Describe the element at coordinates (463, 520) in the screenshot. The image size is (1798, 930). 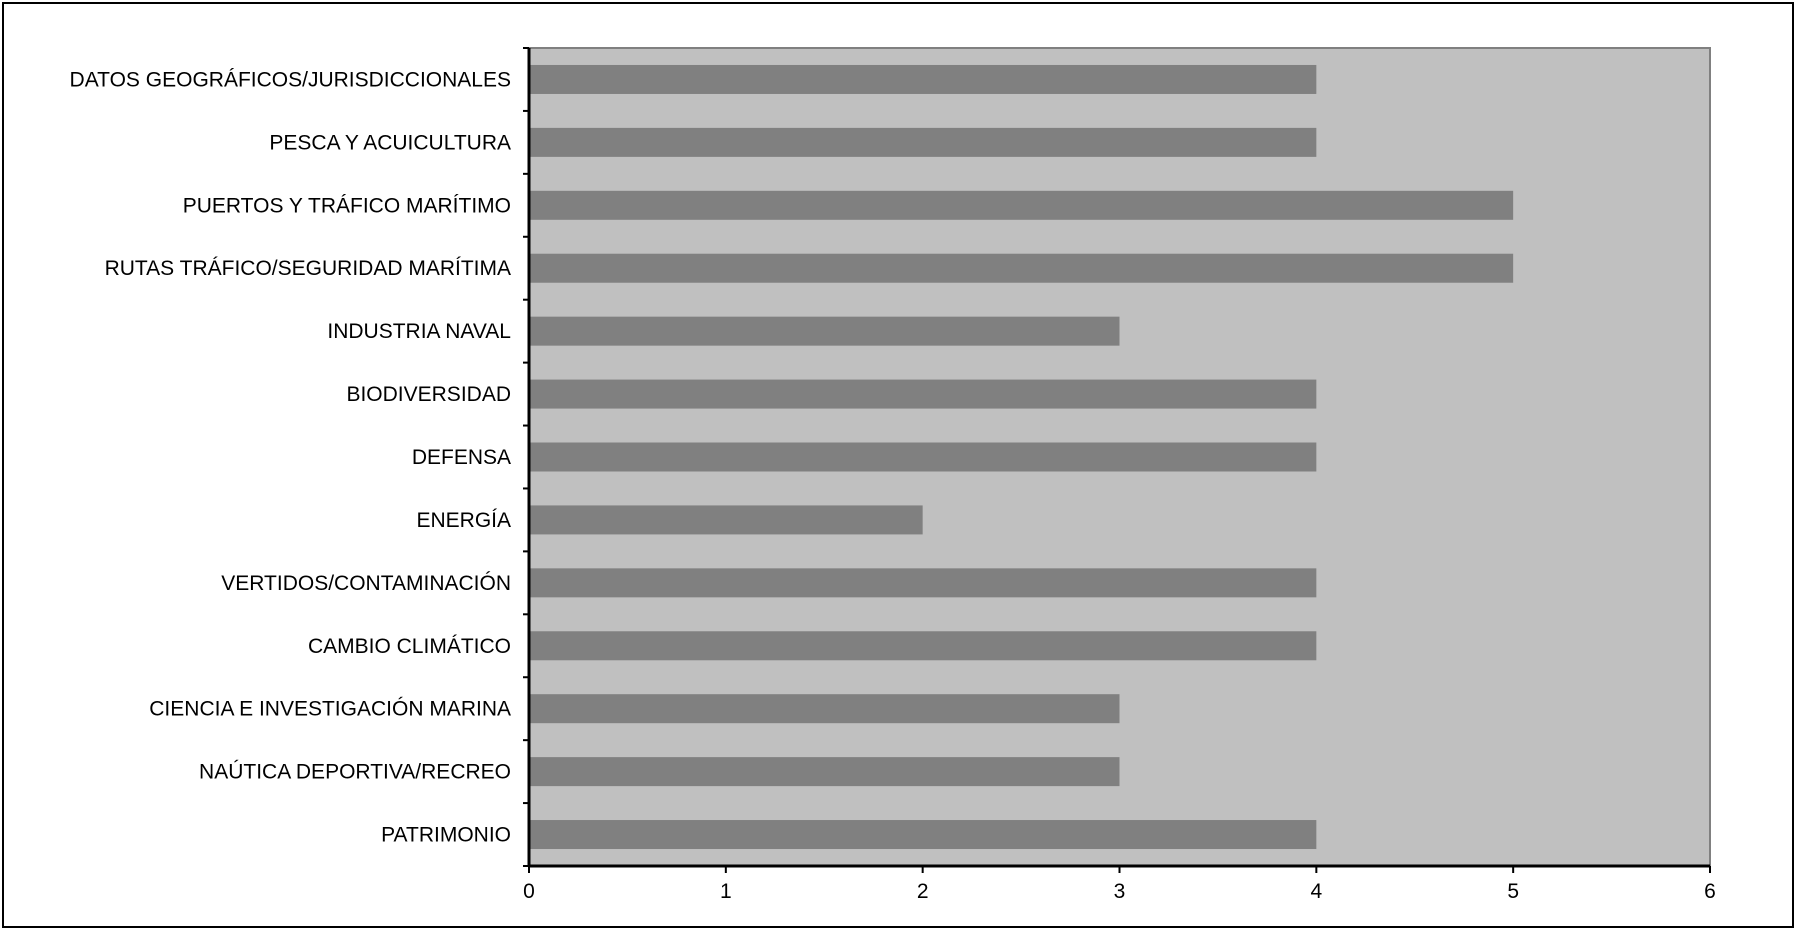
I see `category-label: ENERGÍA` at that location.